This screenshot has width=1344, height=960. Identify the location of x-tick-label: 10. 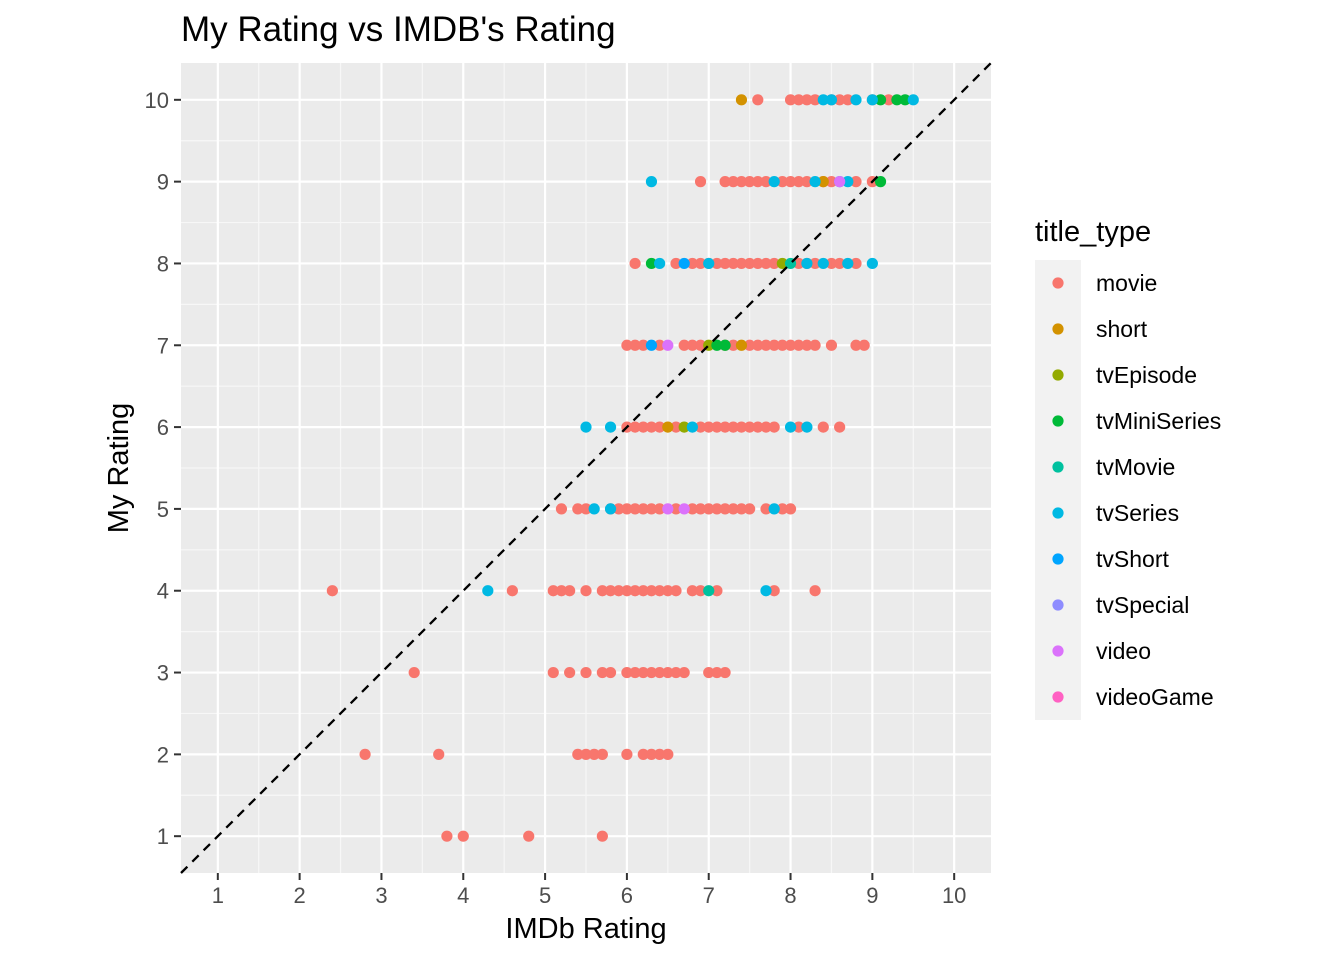
(954, 895).